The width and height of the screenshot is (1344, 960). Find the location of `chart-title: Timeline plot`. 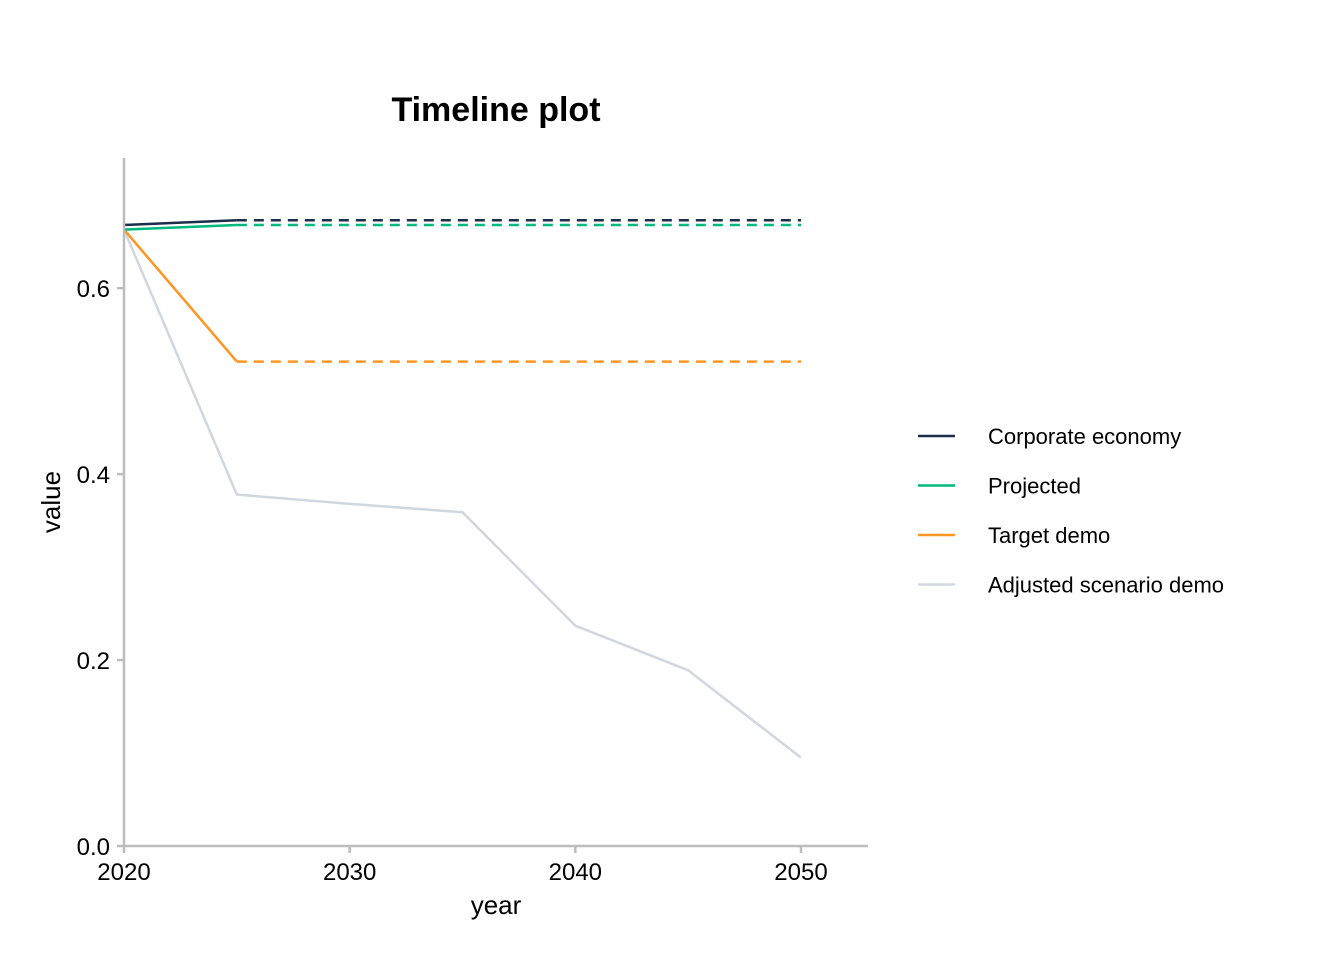

chart-title: Timeline plot is located at coordinates (495, 110).